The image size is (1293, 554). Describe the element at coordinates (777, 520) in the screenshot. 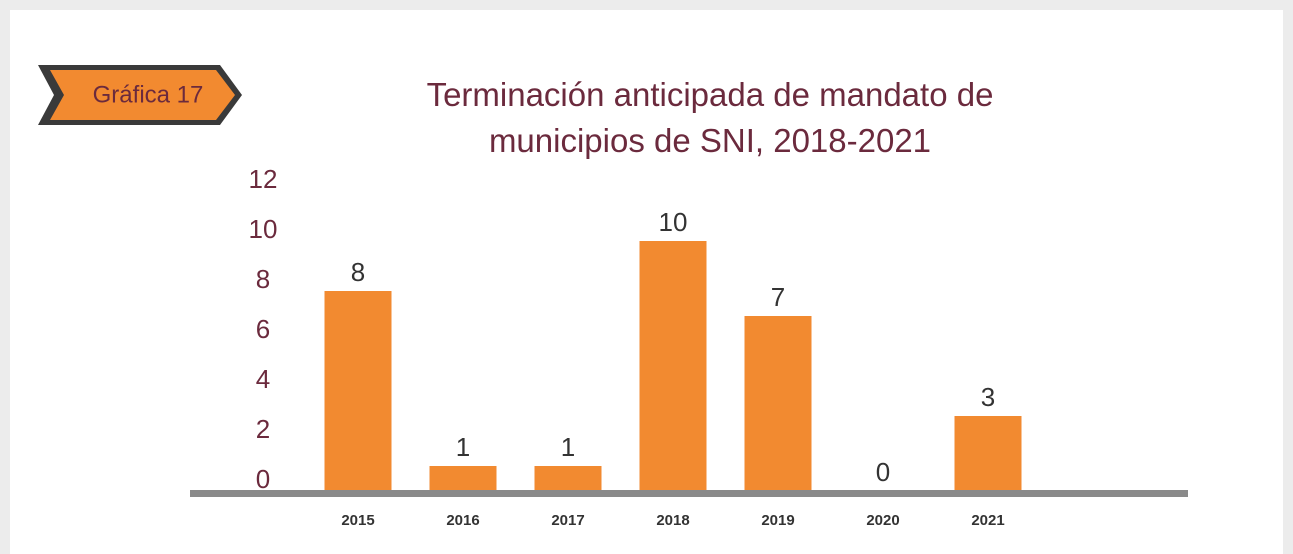

I see `x-tick-label: 2019` at that location.